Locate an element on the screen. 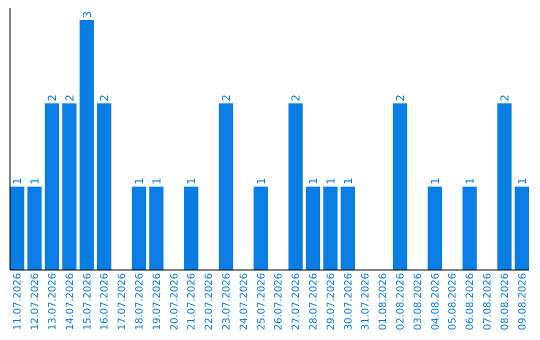 This screenshot has height=340, width=540. x-tick-label: 14.07.2026 is located at coordinates (70, 301).